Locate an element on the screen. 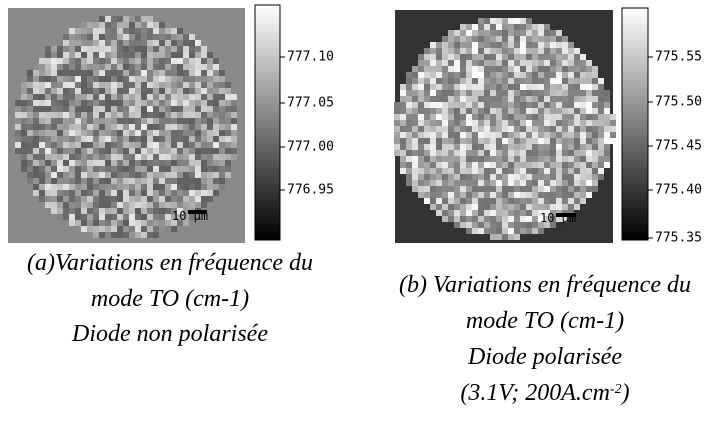  caption-text: ) is located at coordinates (625, 393).